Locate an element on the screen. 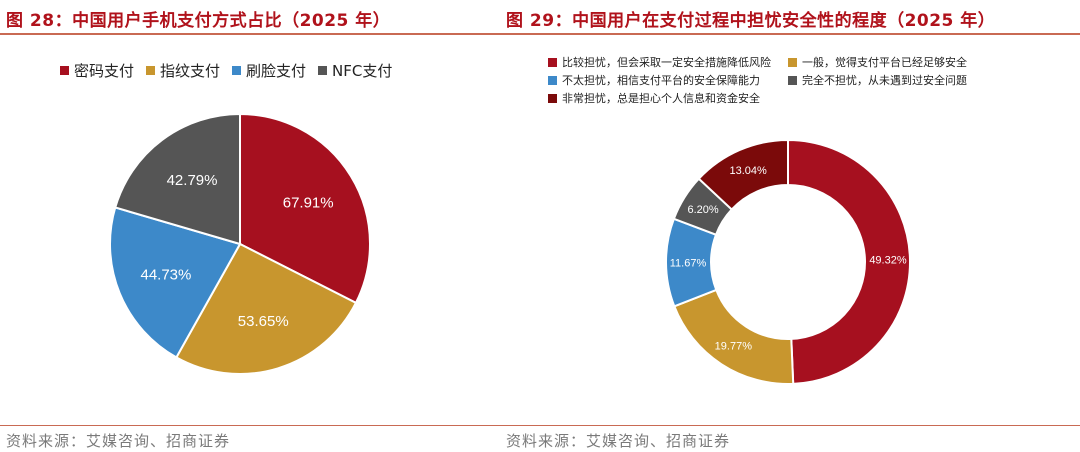 The width and height of the screenshot is (1080, 452). left-chart-title: 图 28：中国用户手机支付方式占比（2025 年） is located at coordinates (198, 21).